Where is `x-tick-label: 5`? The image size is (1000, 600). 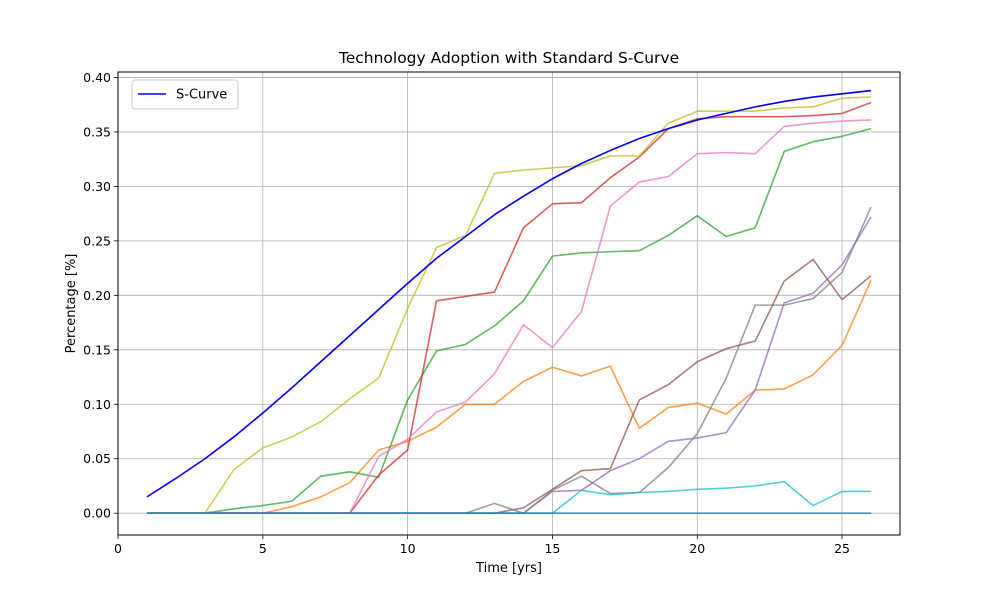
x-tick-label: 5 is located at coordinates (263, 548).